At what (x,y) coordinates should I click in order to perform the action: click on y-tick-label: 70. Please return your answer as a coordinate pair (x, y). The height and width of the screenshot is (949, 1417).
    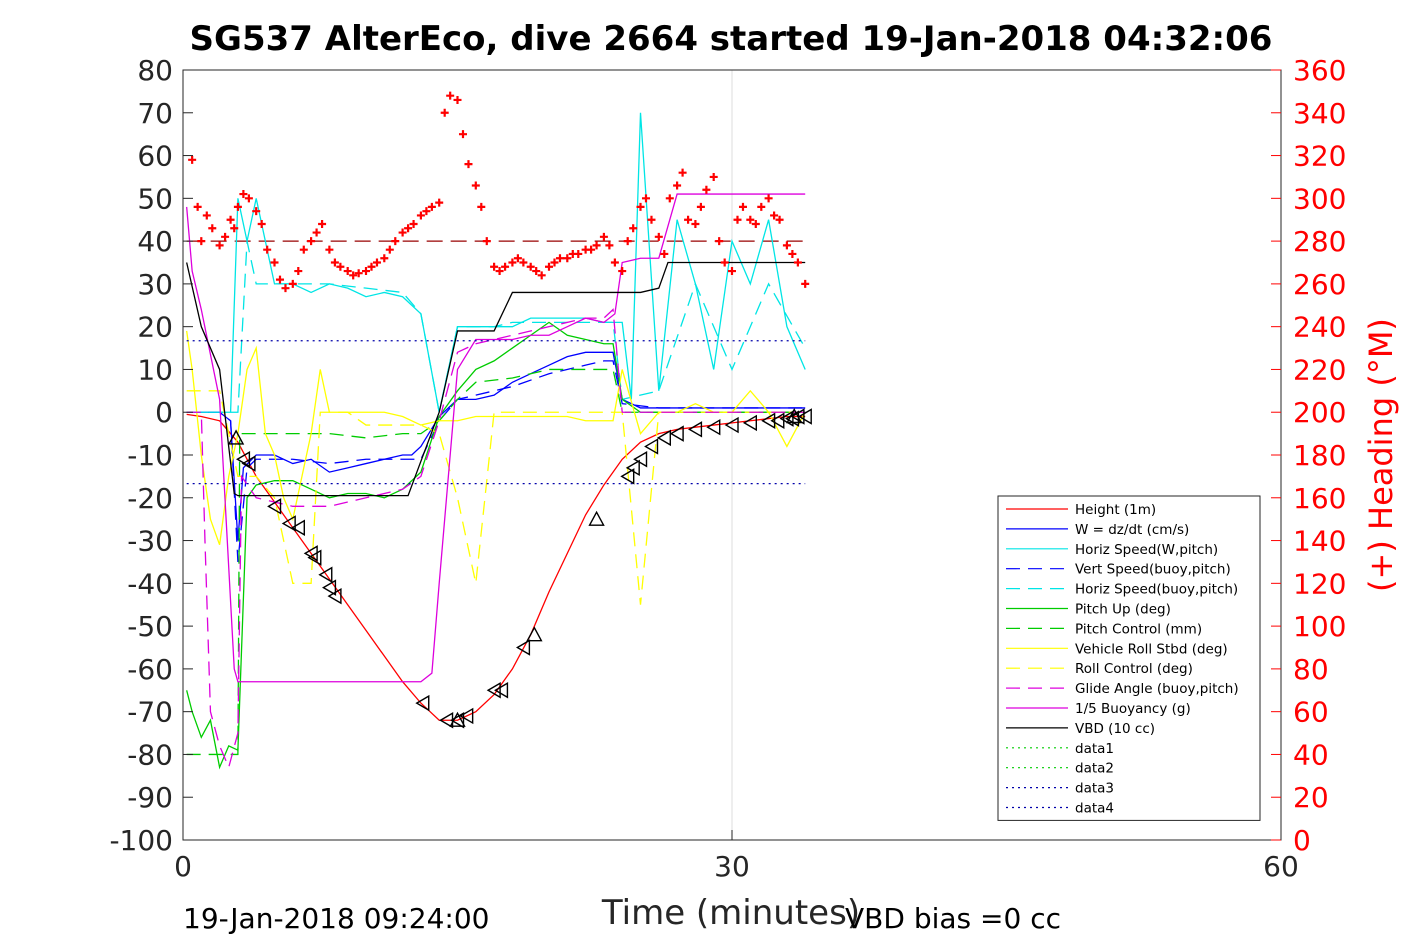
    Looking at the image, I should click on (155, 113).